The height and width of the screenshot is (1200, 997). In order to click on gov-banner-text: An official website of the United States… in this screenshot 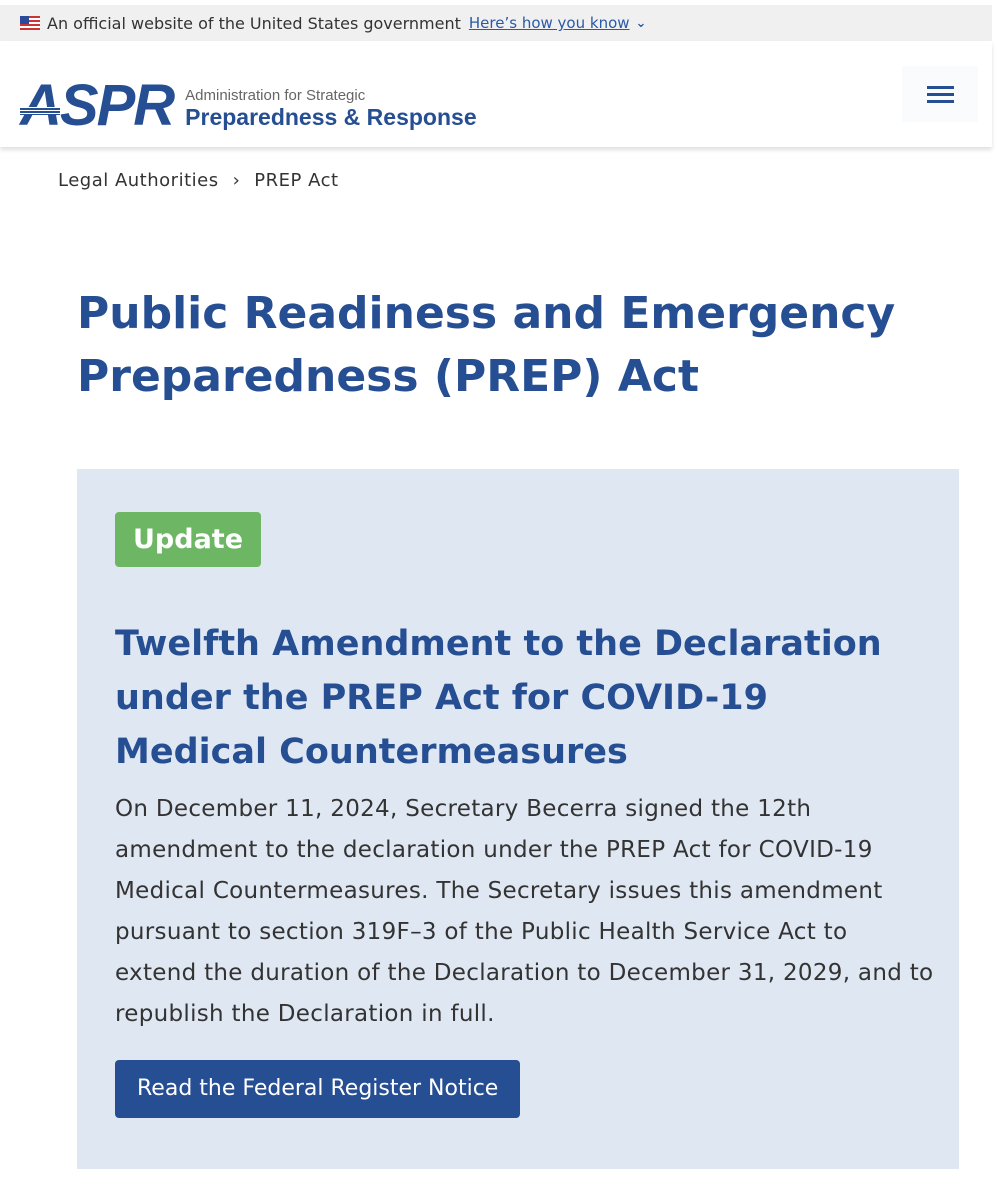, I will do `click(254, 23)`.